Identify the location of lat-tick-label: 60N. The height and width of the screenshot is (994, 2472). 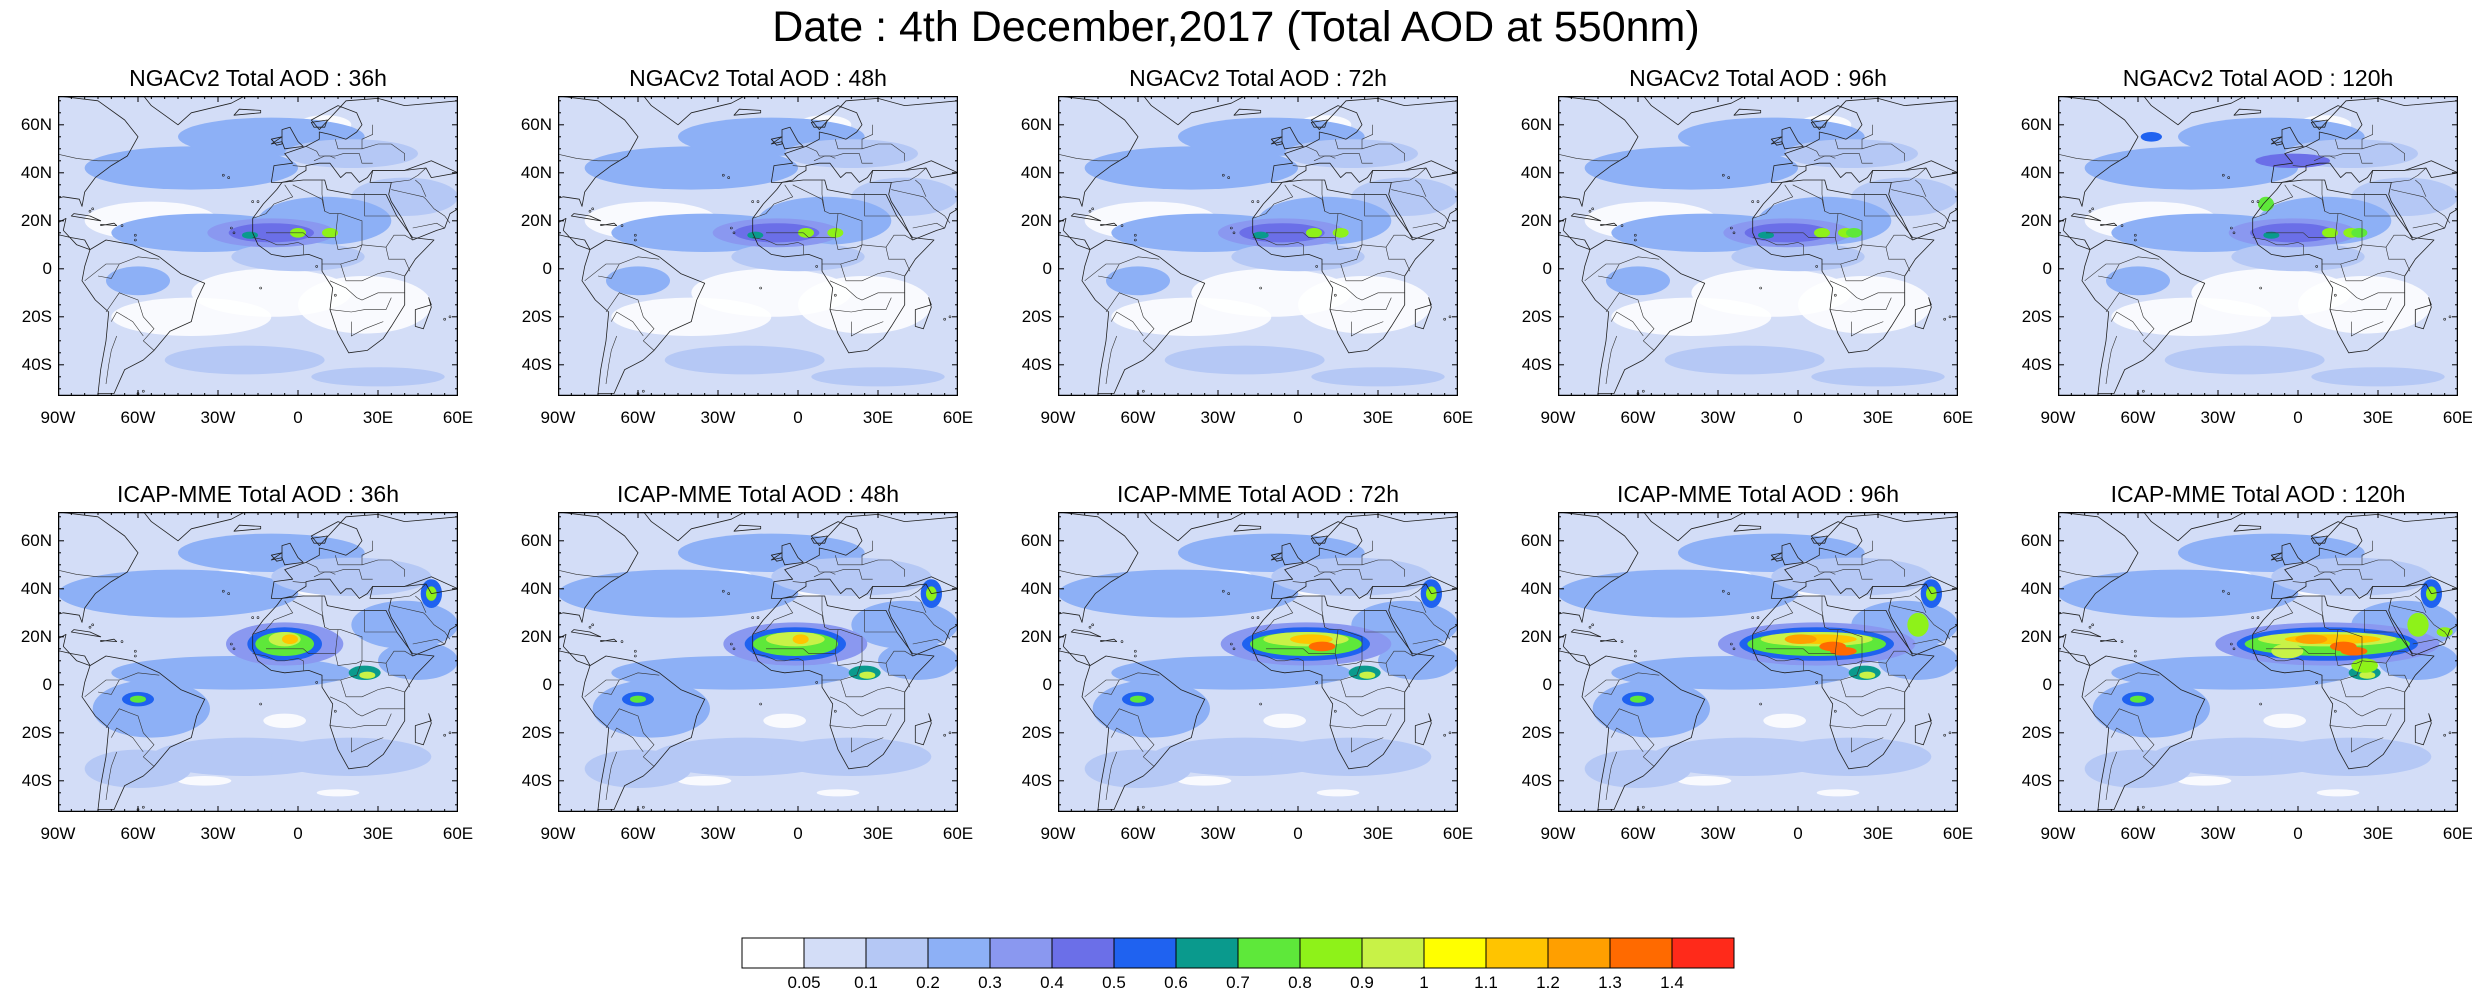
(2036, 124).